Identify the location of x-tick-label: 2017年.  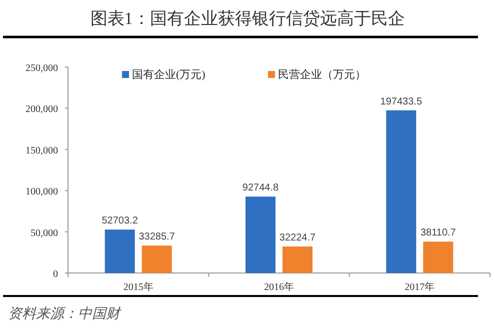
(419, 287).